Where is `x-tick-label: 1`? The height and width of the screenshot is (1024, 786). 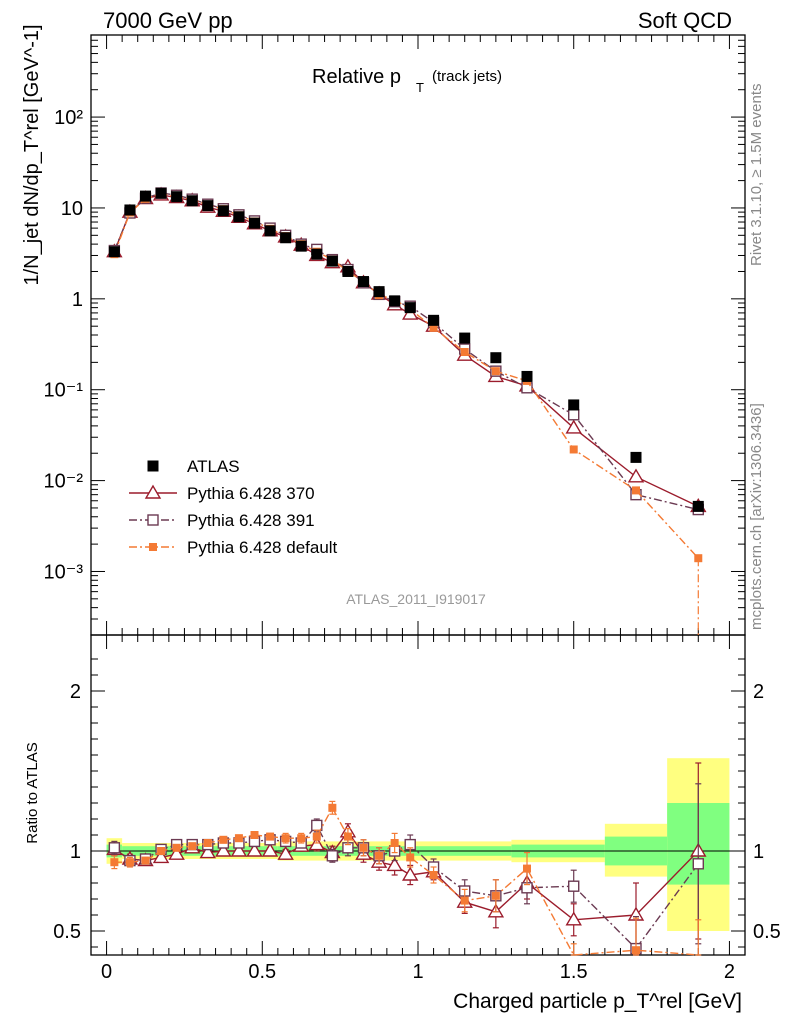 x-tick-label: 1 is located at coordinates (417, 972).